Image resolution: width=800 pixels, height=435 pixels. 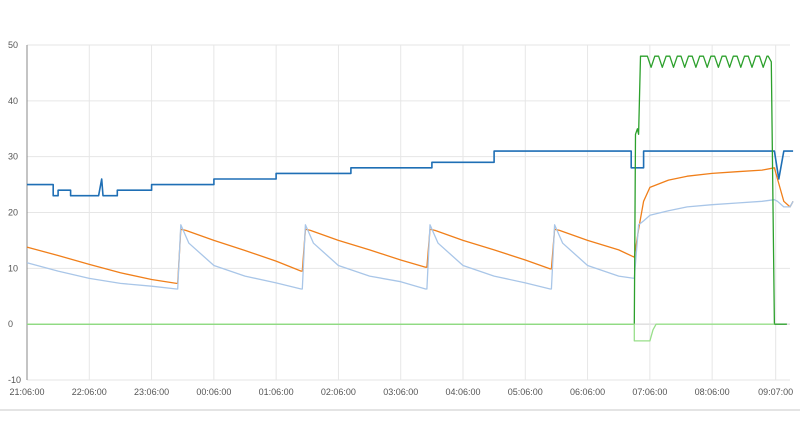 What do you see at coordinates (14, 380) in the screenshot?
I see `y-tick-label: -10` at bounding box center [14, 380].